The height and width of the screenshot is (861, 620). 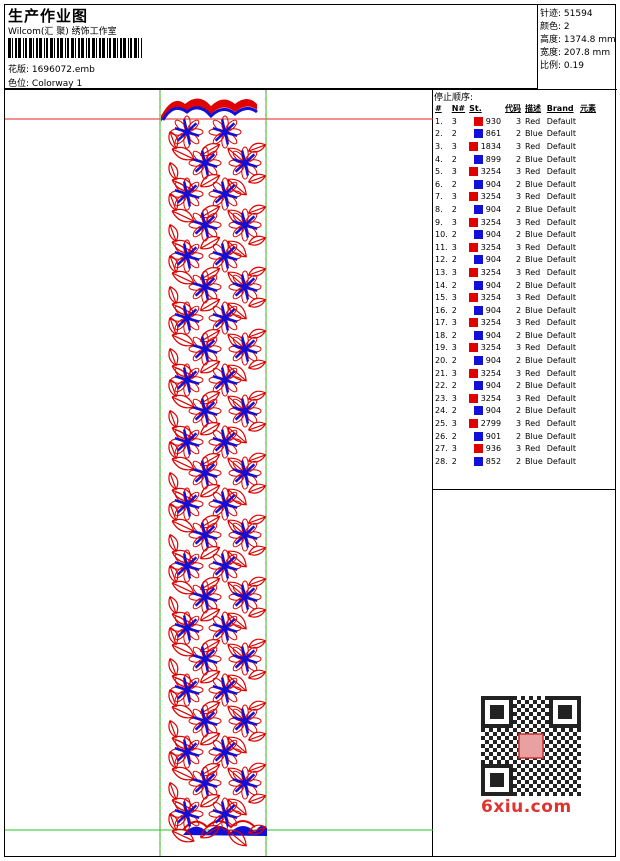 What do you see at coordinates (441, 298) in the screenshot?
I see `row-index: 15.` at bounding box center [441, 298].